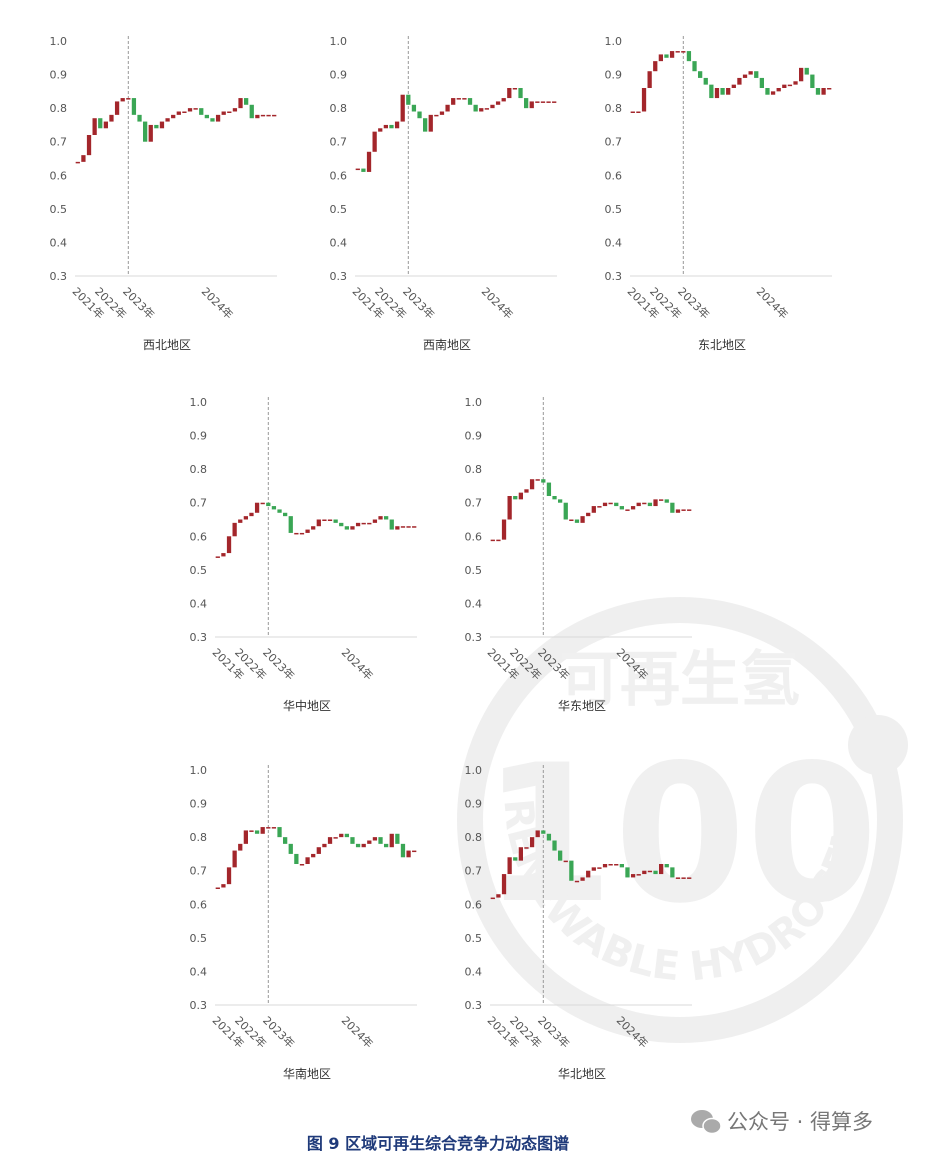  I want to click on y-tick-label: 0.5, so click(199, 570).